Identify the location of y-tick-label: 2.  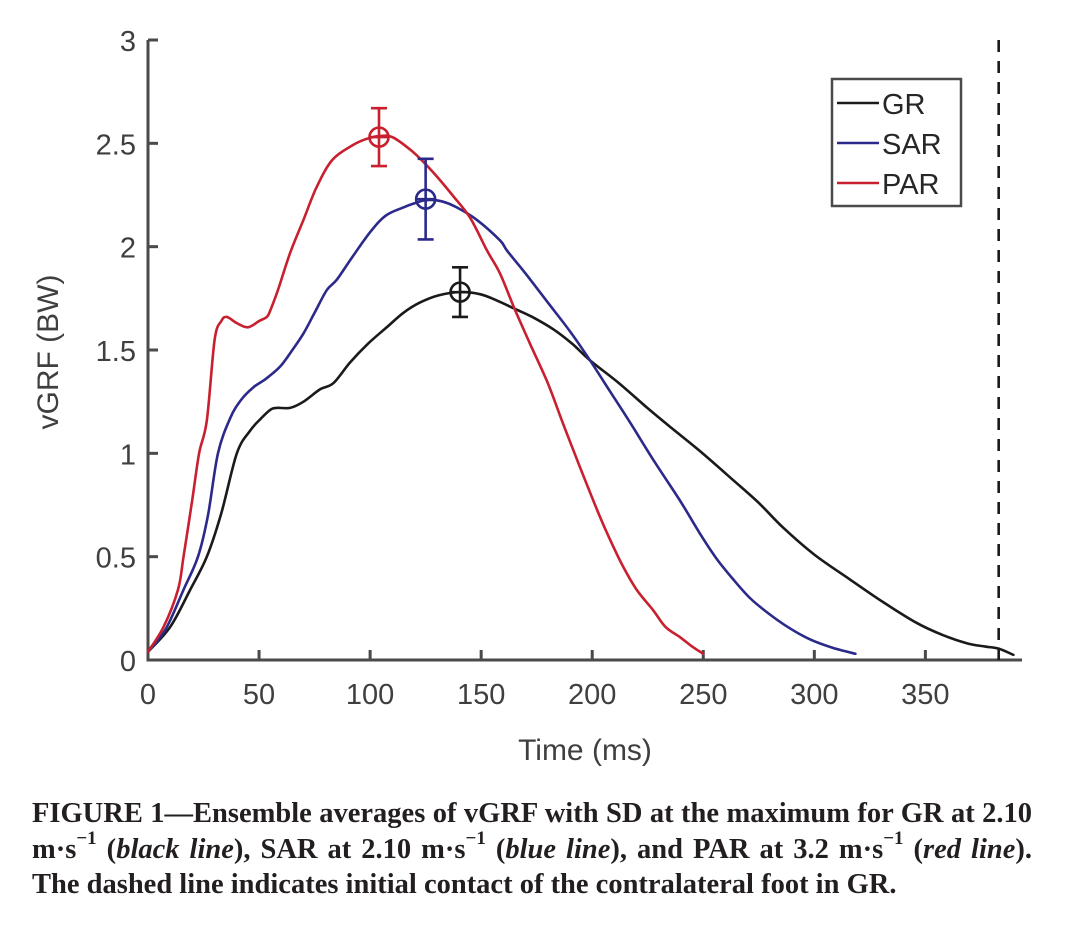
(128, 249).